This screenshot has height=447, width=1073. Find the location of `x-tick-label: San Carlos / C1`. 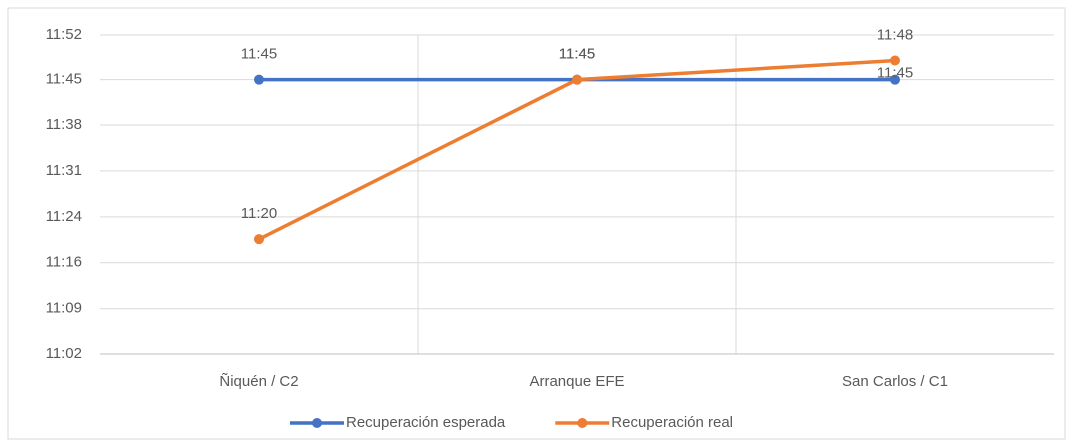

x-tick-label: San Carlos / C1 is located at coordinates (895, 381).